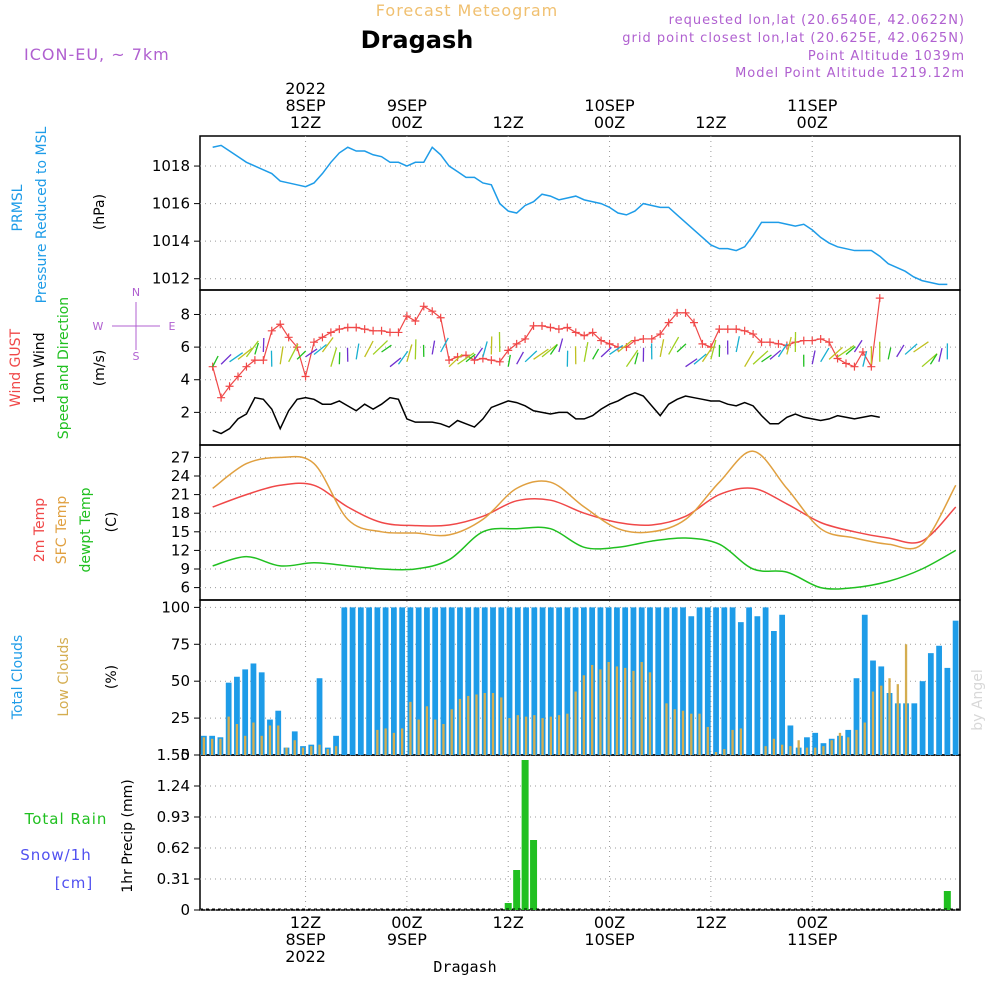  Describe the element at coordinates (180, 476) in the screenshot. I see `temp-tick-label: 24` at that location.